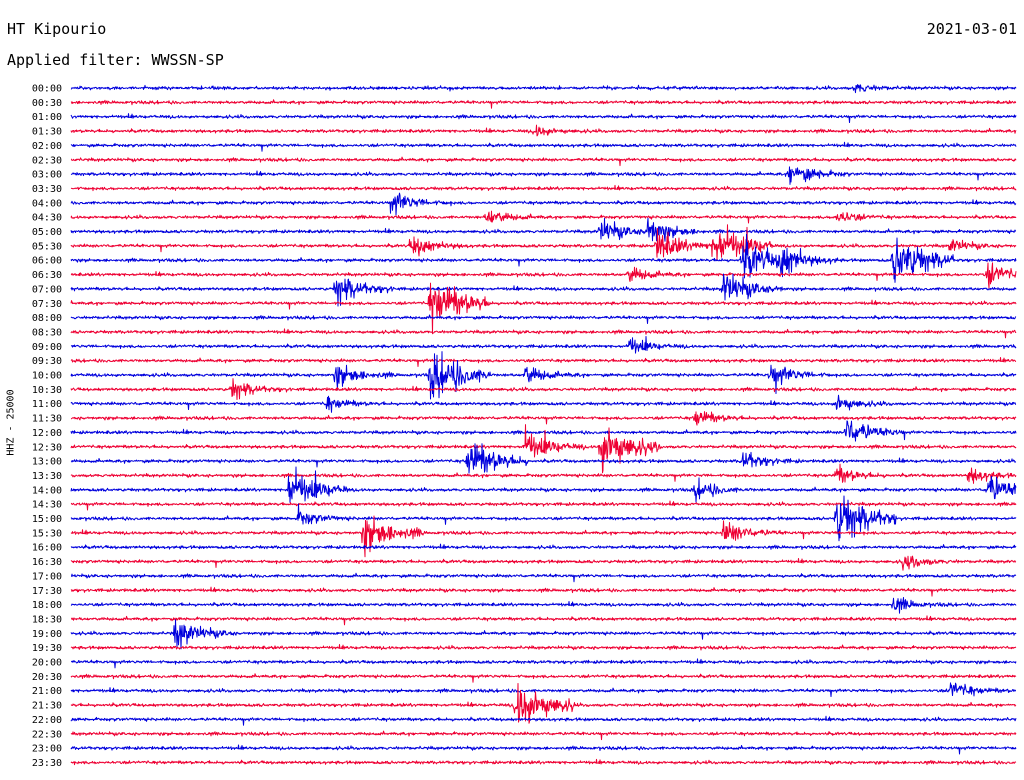 This screenshot has width=1024, height=780. What do you see at coordinates (47, 89) in the screenshot?
I see `time-label-0000: 00:00` at bounding box center [47, 89].